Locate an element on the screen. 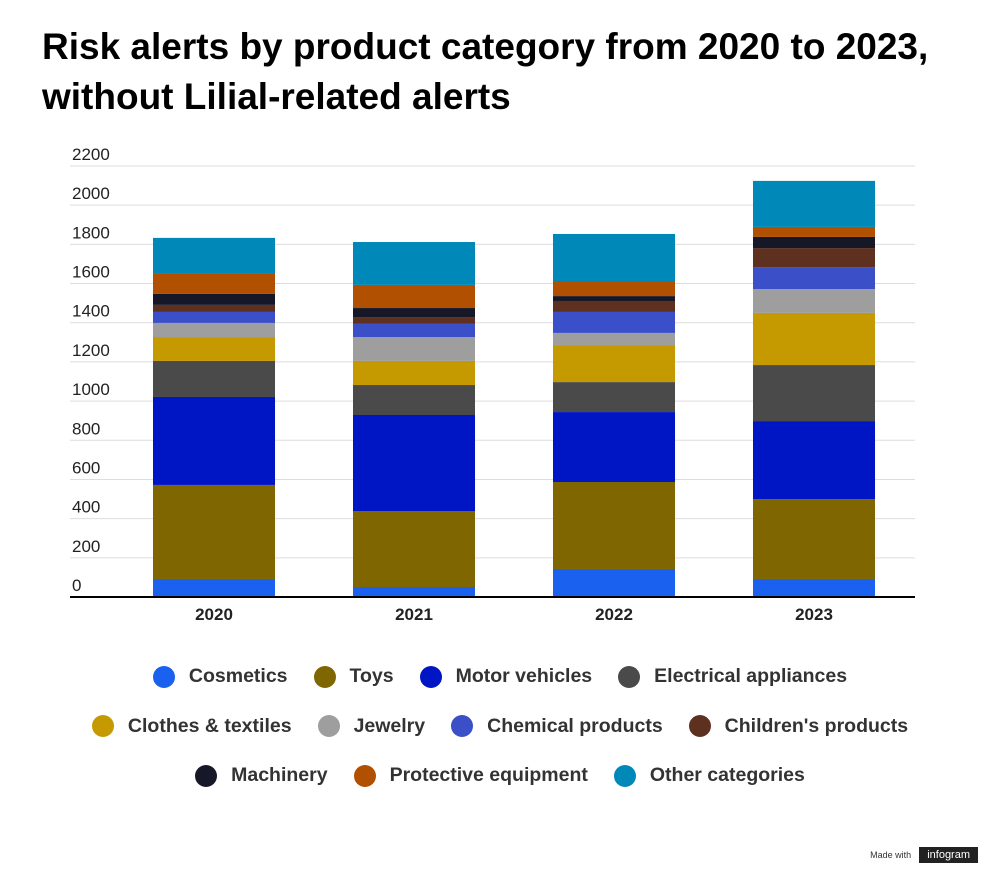 The image size is (1000, 877). legend-label: Cosmetics is located at coordinates (238, 676).